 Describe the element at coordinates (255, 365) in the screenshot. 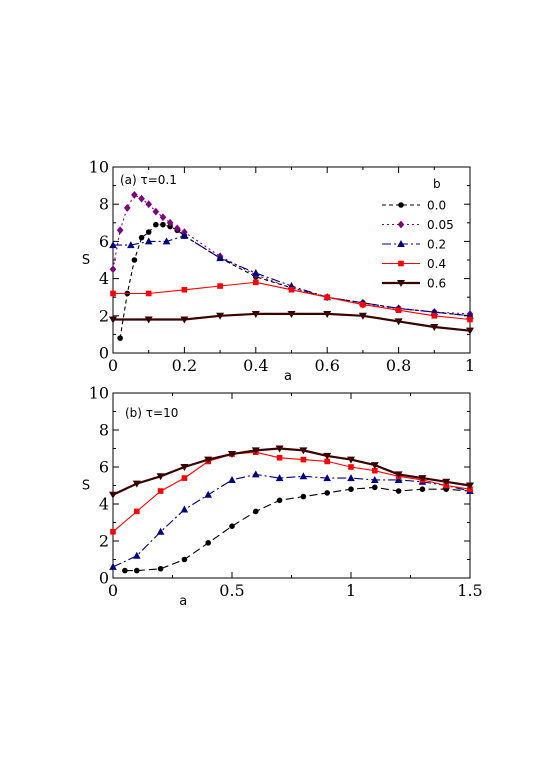

I see `panel-a-xtick-label: 0.4` at that location.